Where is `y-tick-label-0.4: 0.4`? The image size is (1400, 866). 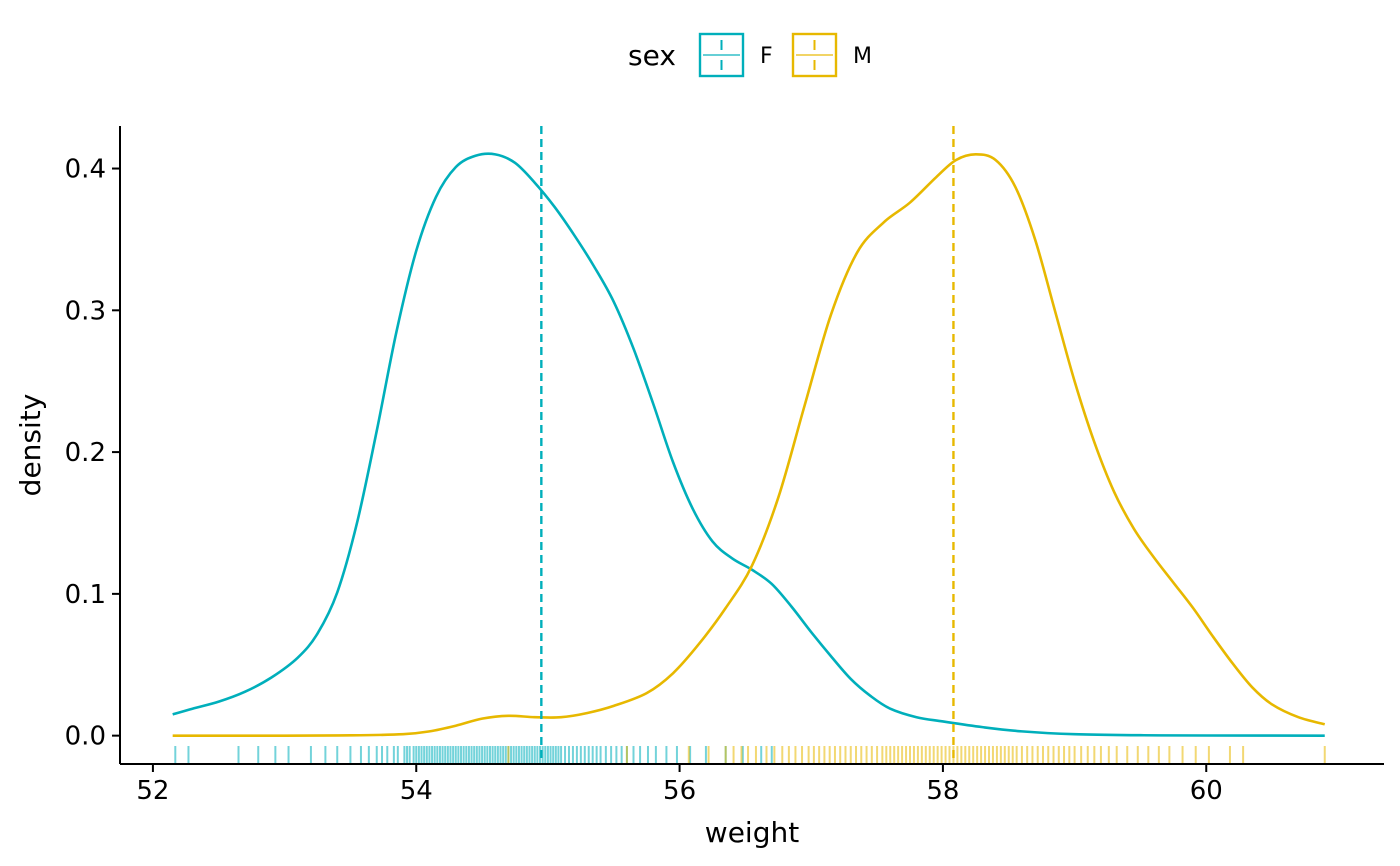 y-tick-label-0.4: 0.4 is located at coordinates (85, 170).